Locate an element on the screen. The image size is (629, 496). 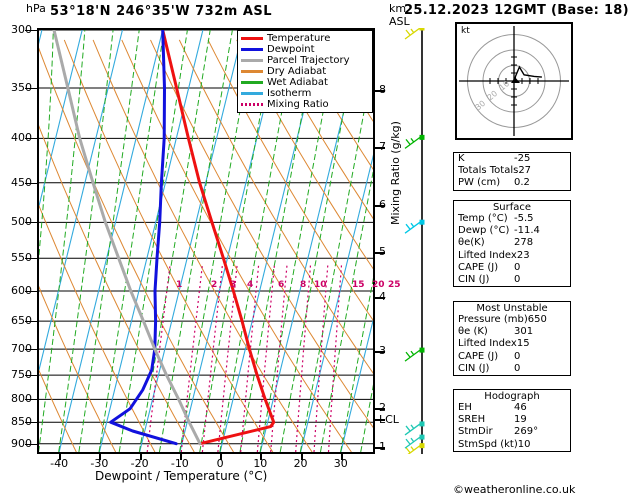
mixing-ratio-label: 10 is located at coordinates (320, 285).